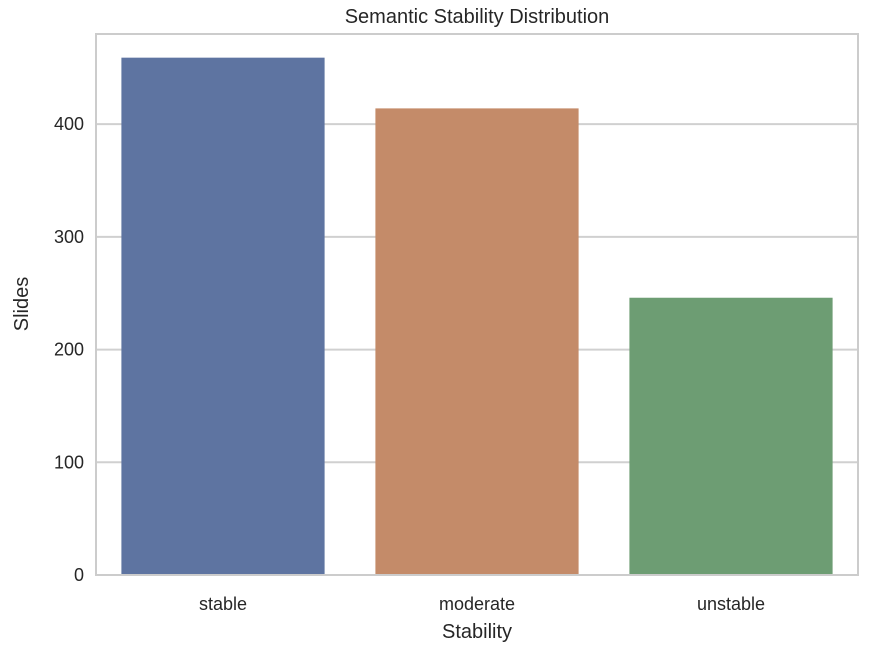 This screenshot has width=876, height=648. What do you see at coordinates (69, 124) in the screenshot?
I see `y-tick-label: 400` at bounding box center [69, 124].